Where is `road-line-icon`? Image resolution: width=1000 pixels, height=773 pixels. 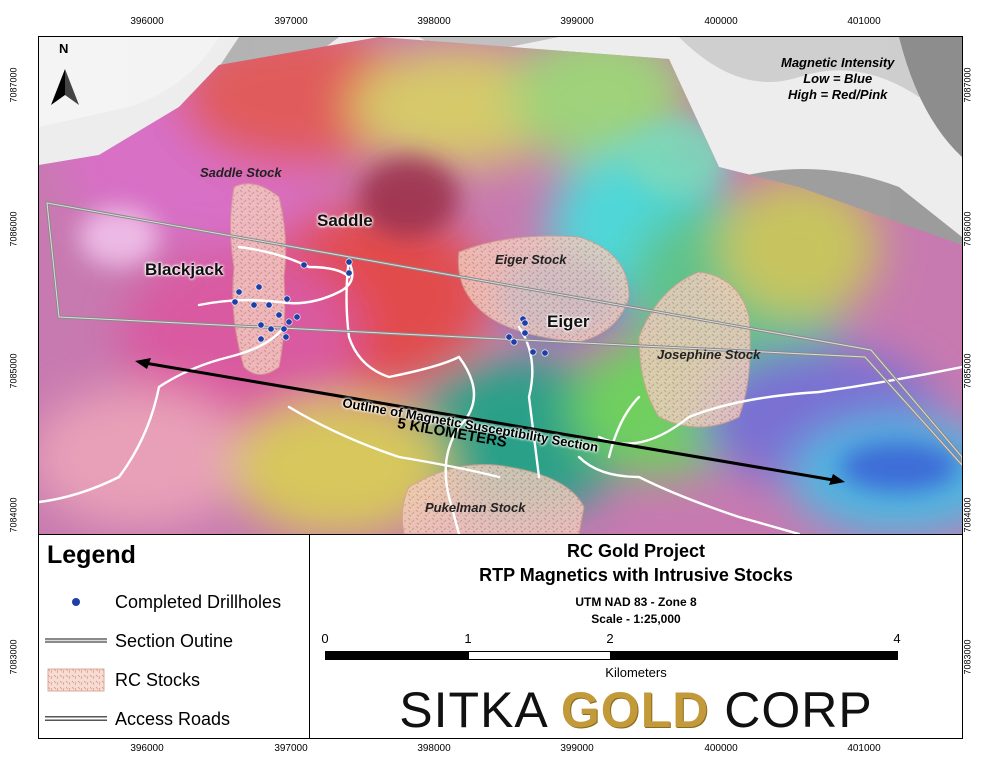 road-line-icon is located at coordinates (76, 719).